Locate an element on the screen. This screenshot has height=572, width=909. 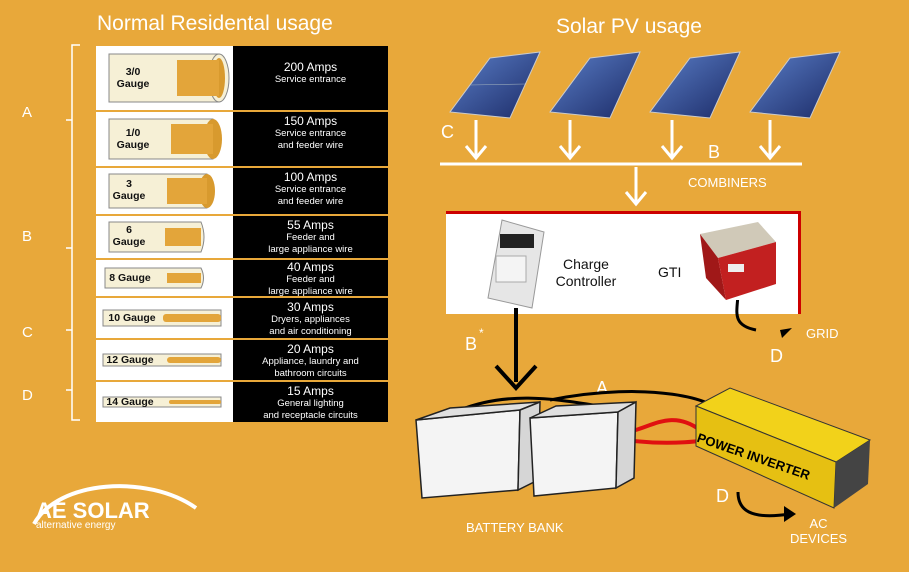
right-title: Solar PV usage is located at coordinates (629, 26).